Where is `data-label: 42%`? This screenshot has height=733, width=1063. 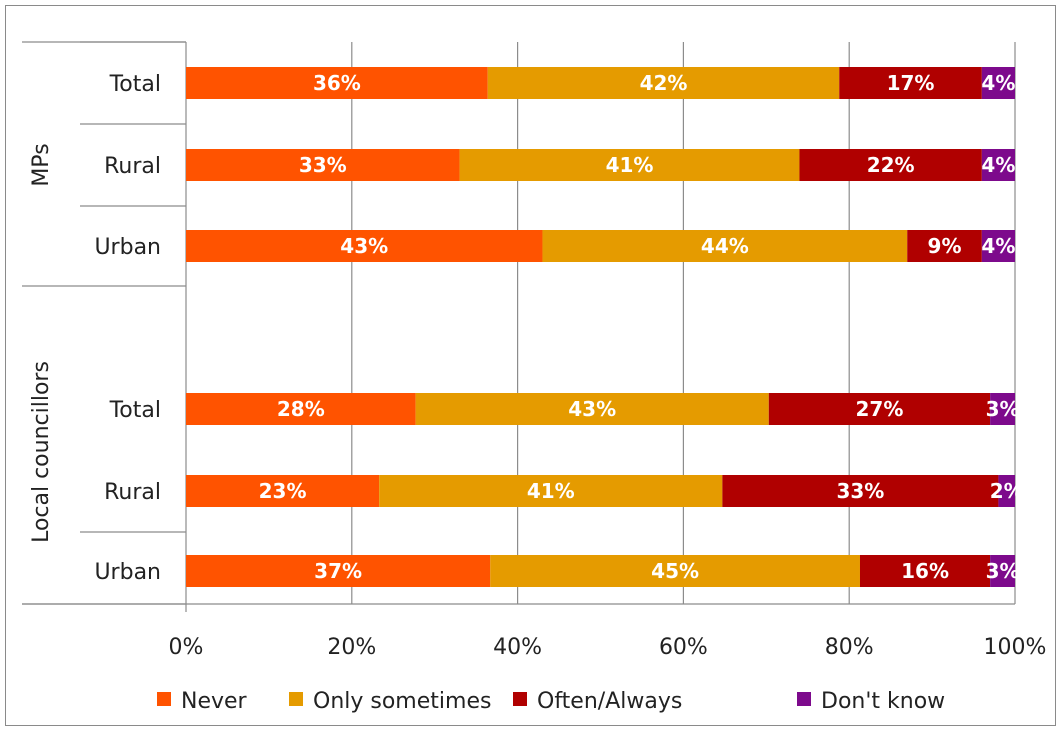 data-label: 42% is located at coordinates (664, 83).